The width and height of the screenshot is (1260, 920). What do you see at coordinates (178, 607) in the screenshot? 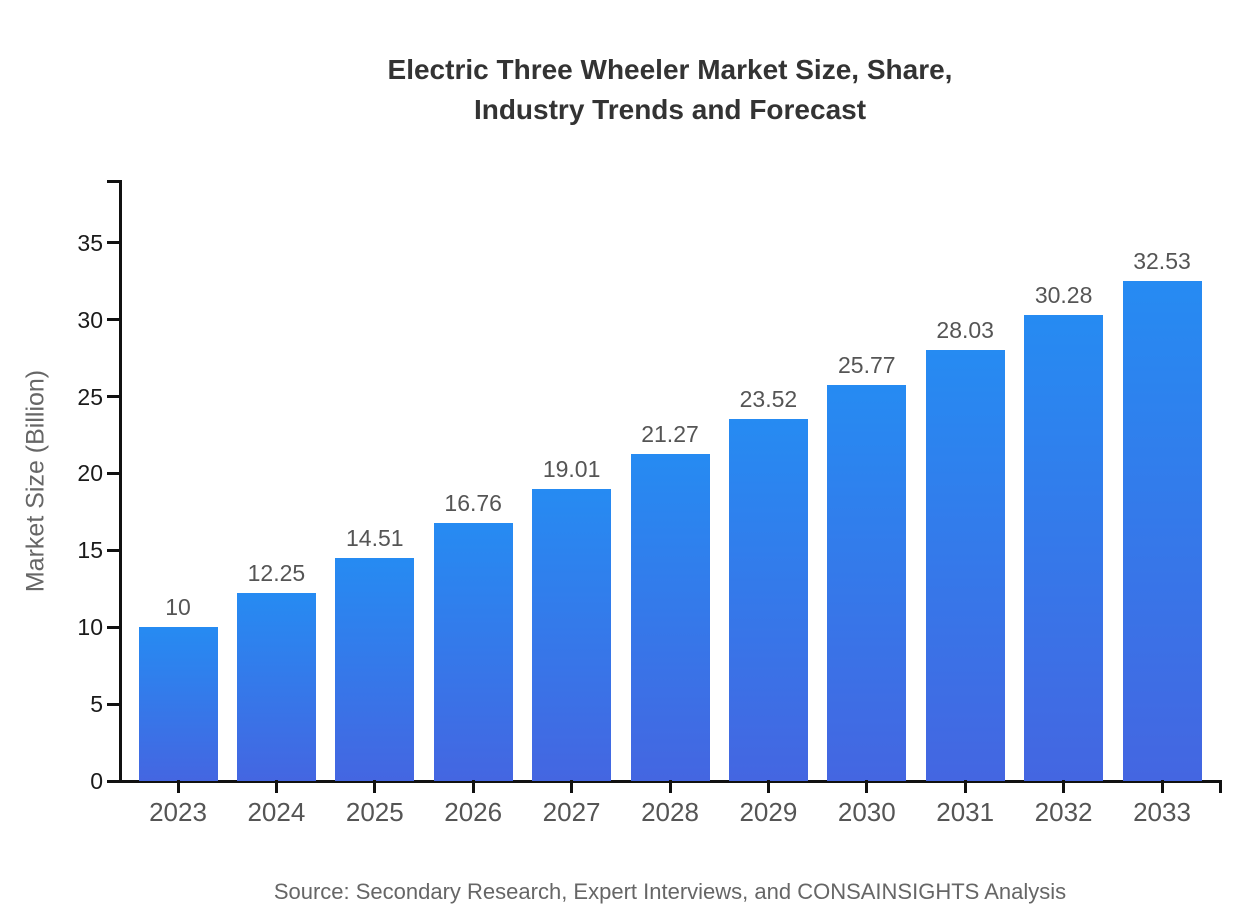
I see `bar-value-label: 10` at bounding box center [178, 607].